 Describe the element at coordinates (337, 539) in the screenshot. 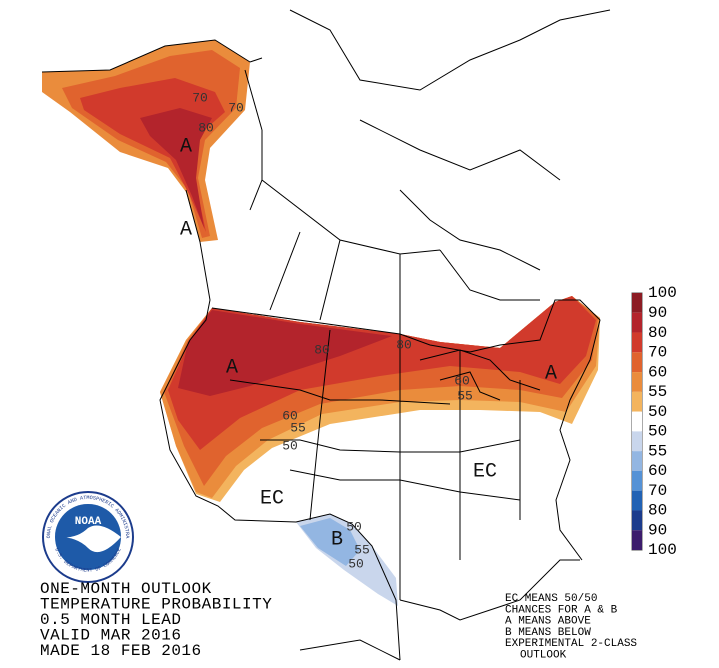

I see `map-label: B` at that location.